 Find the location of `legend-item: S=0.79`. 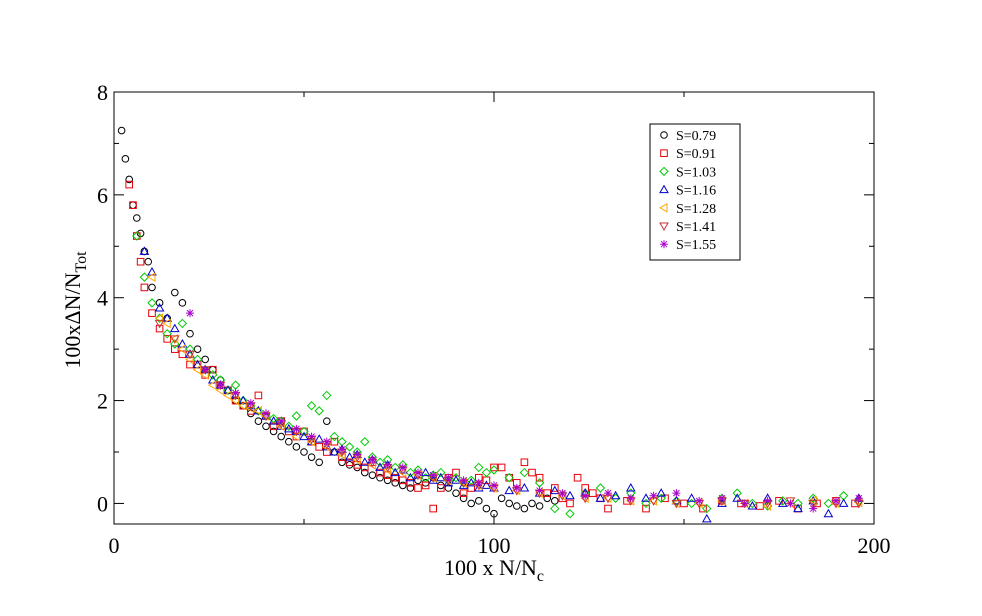

legend-item: S=0.79 is located at coordinates (688, 136).